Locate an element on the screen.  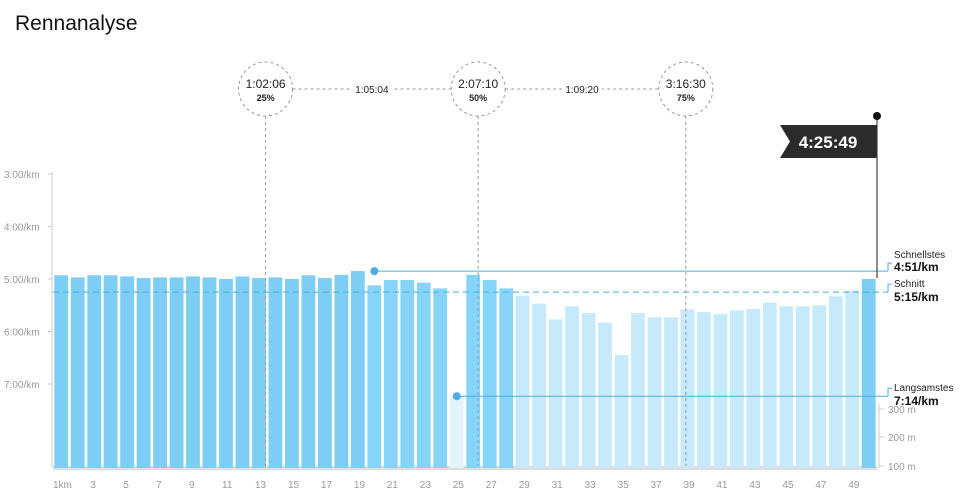
x-tick-label: 5 is located at coordinates (126, 485).